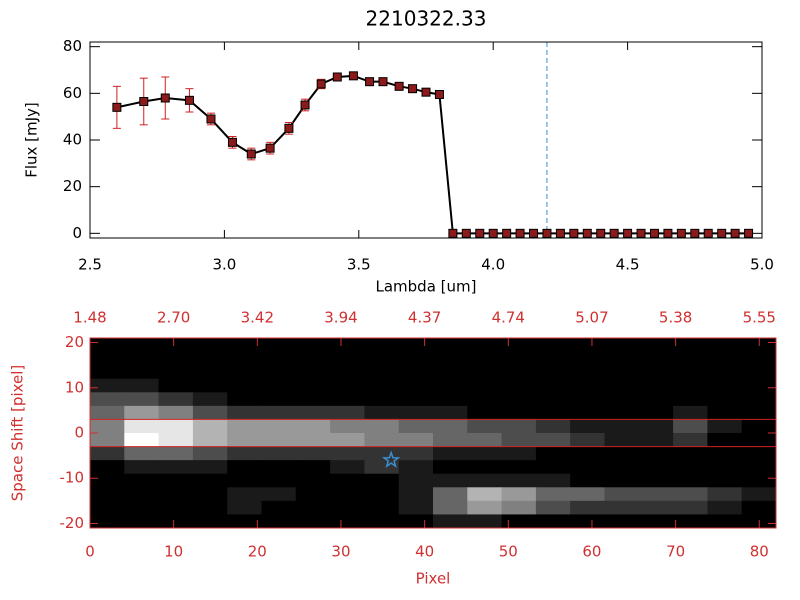 Image resolution: width=800 pixels, height=600 pixels. I want to click on x-tick-label: 0, so click(90, 552).